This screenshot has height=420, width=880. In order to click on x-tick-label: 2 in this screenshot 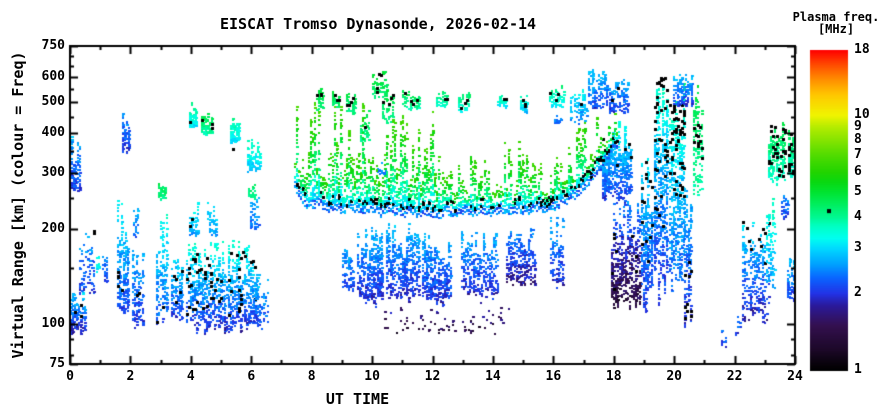, I will do `click(130, 376)`.